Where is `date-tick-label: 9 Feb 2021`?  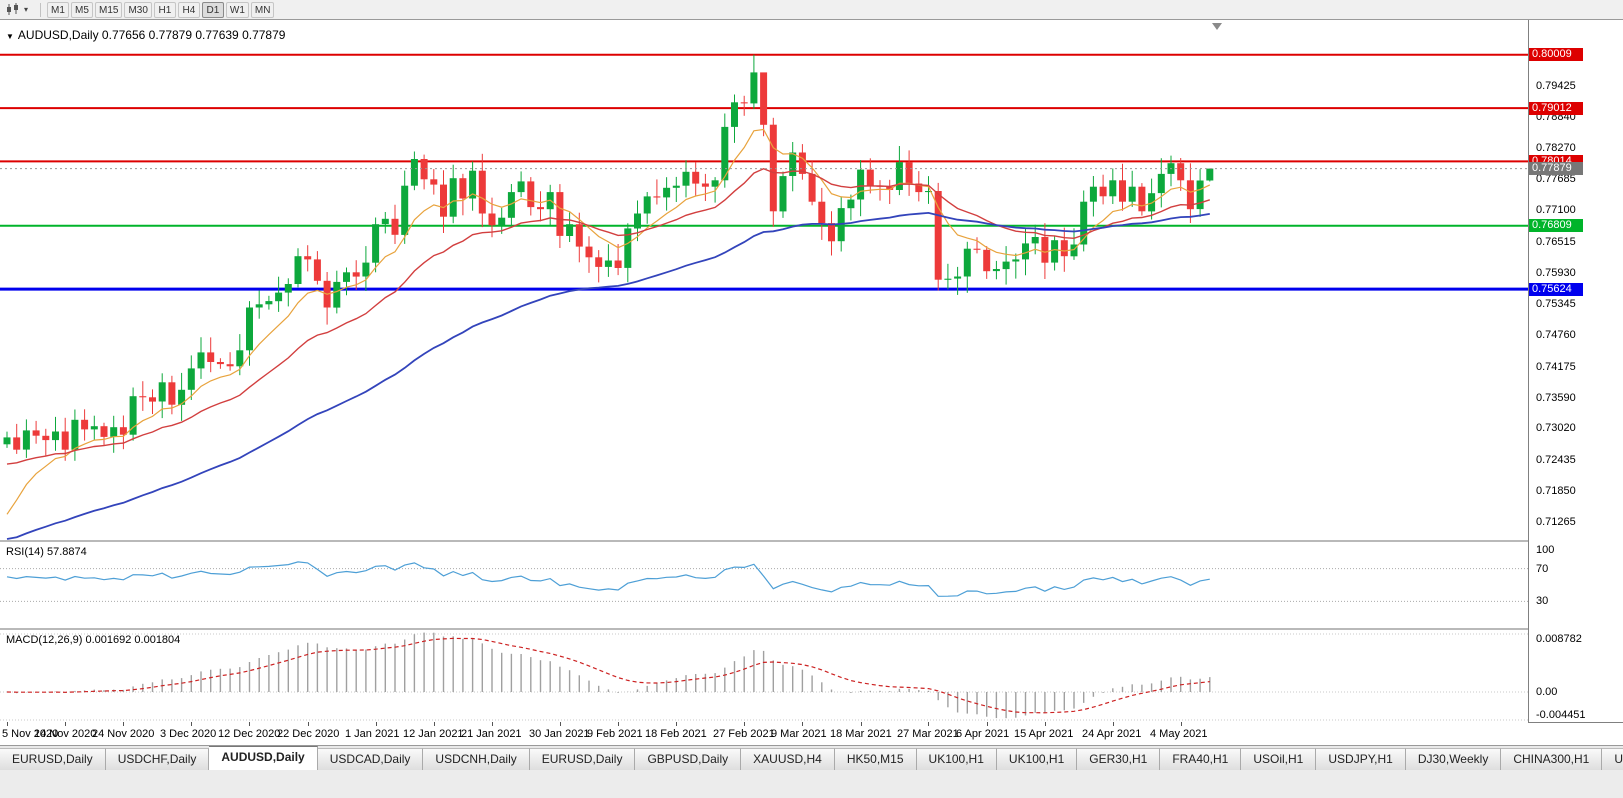 date-tick-label: 9 Feb 2021 is located at coordinates (615, 734).